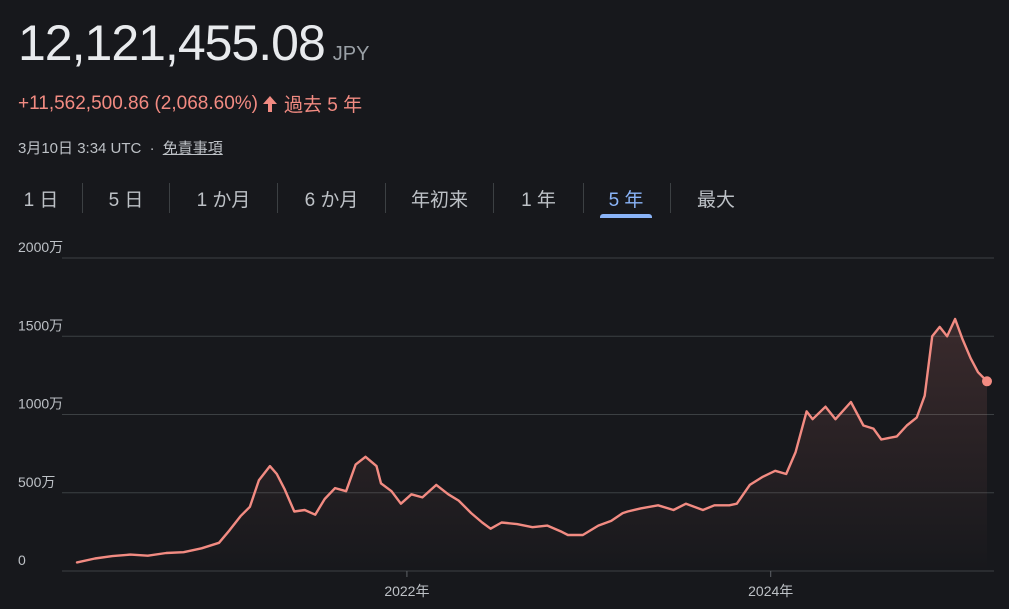 The height and width of the screenshot is (609, 1009). What do you see at coordinates (126, 200) in the screenshot?
I see `tab-5d: 5 日` at bounding box center [126, 200].